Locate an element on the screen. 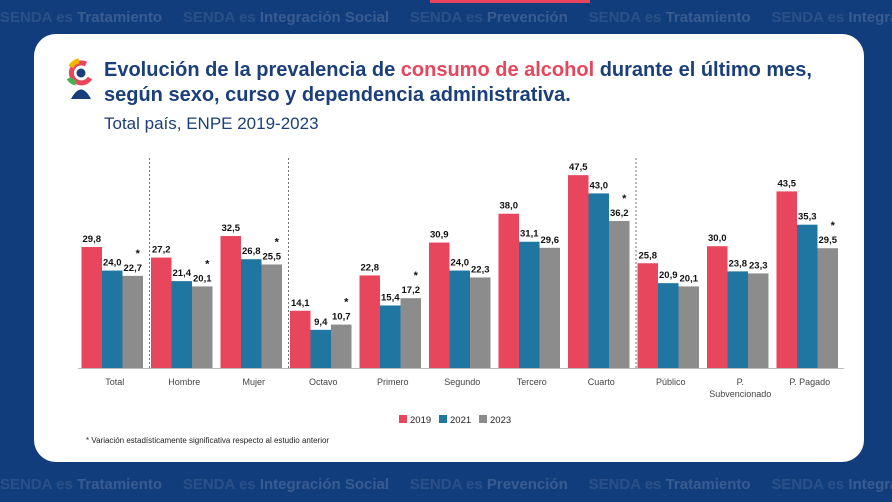  data-label: 17,2 is located at coordinates (411, 290).